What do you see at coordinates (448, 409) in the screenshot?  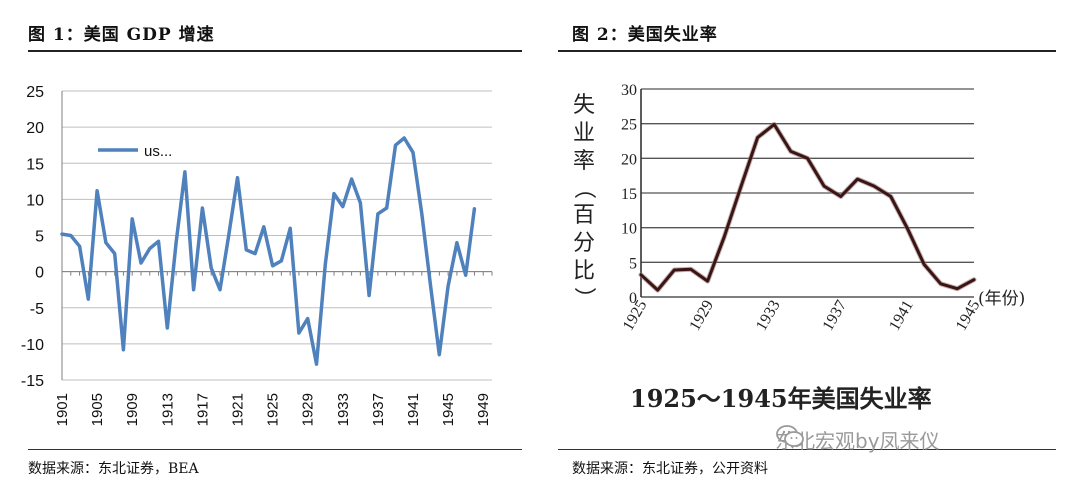 I see `x-tick-label: 1945` at bounding box center [448, 409].